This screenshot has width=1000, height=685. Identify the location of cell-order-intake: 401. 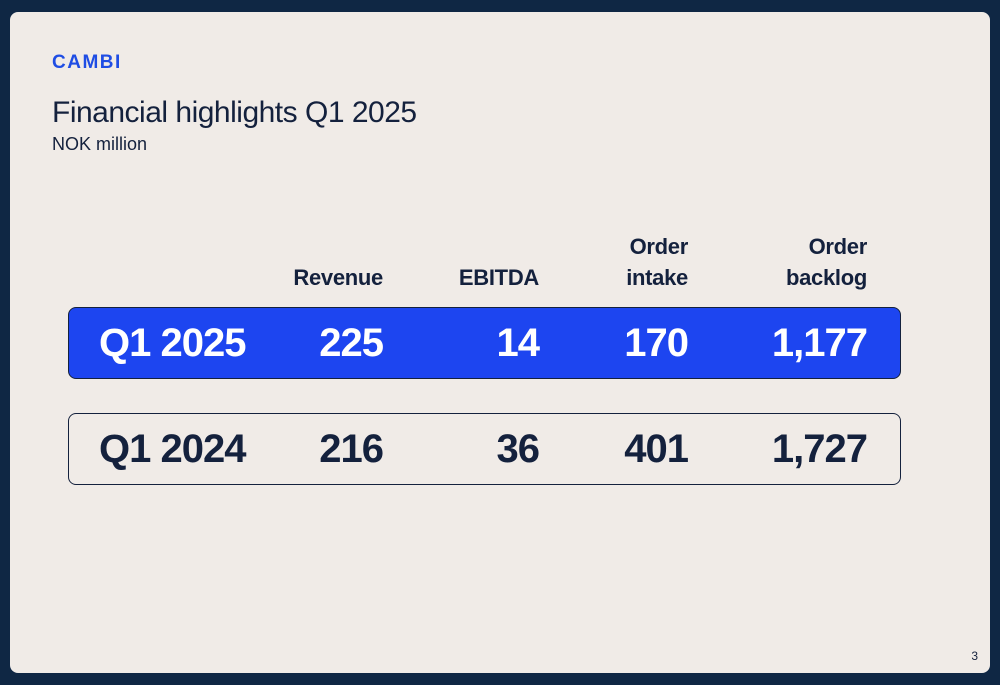
(656, 449).